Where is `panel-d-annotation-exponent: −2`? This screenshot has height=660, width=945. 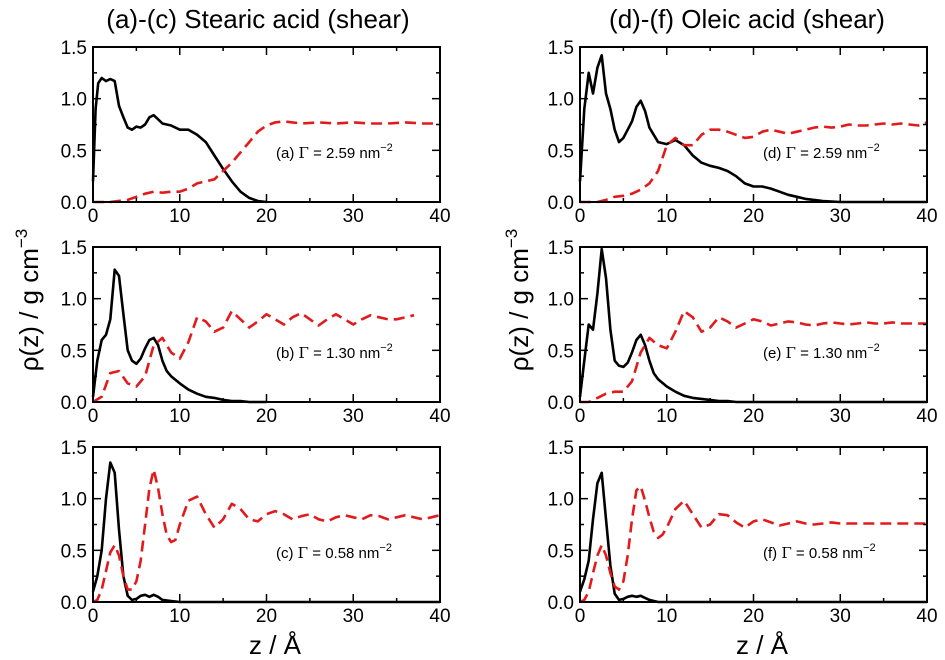 panel-d-annotation-exponent: −2 is located at coordinates (873, 148).